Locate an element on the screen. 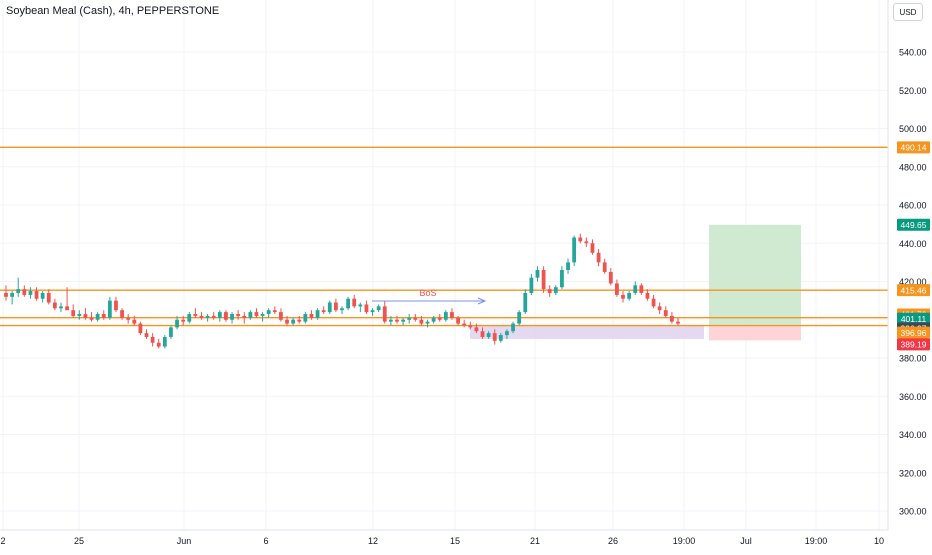  x-tick-label: 12 is located at coordinates (373, 541).